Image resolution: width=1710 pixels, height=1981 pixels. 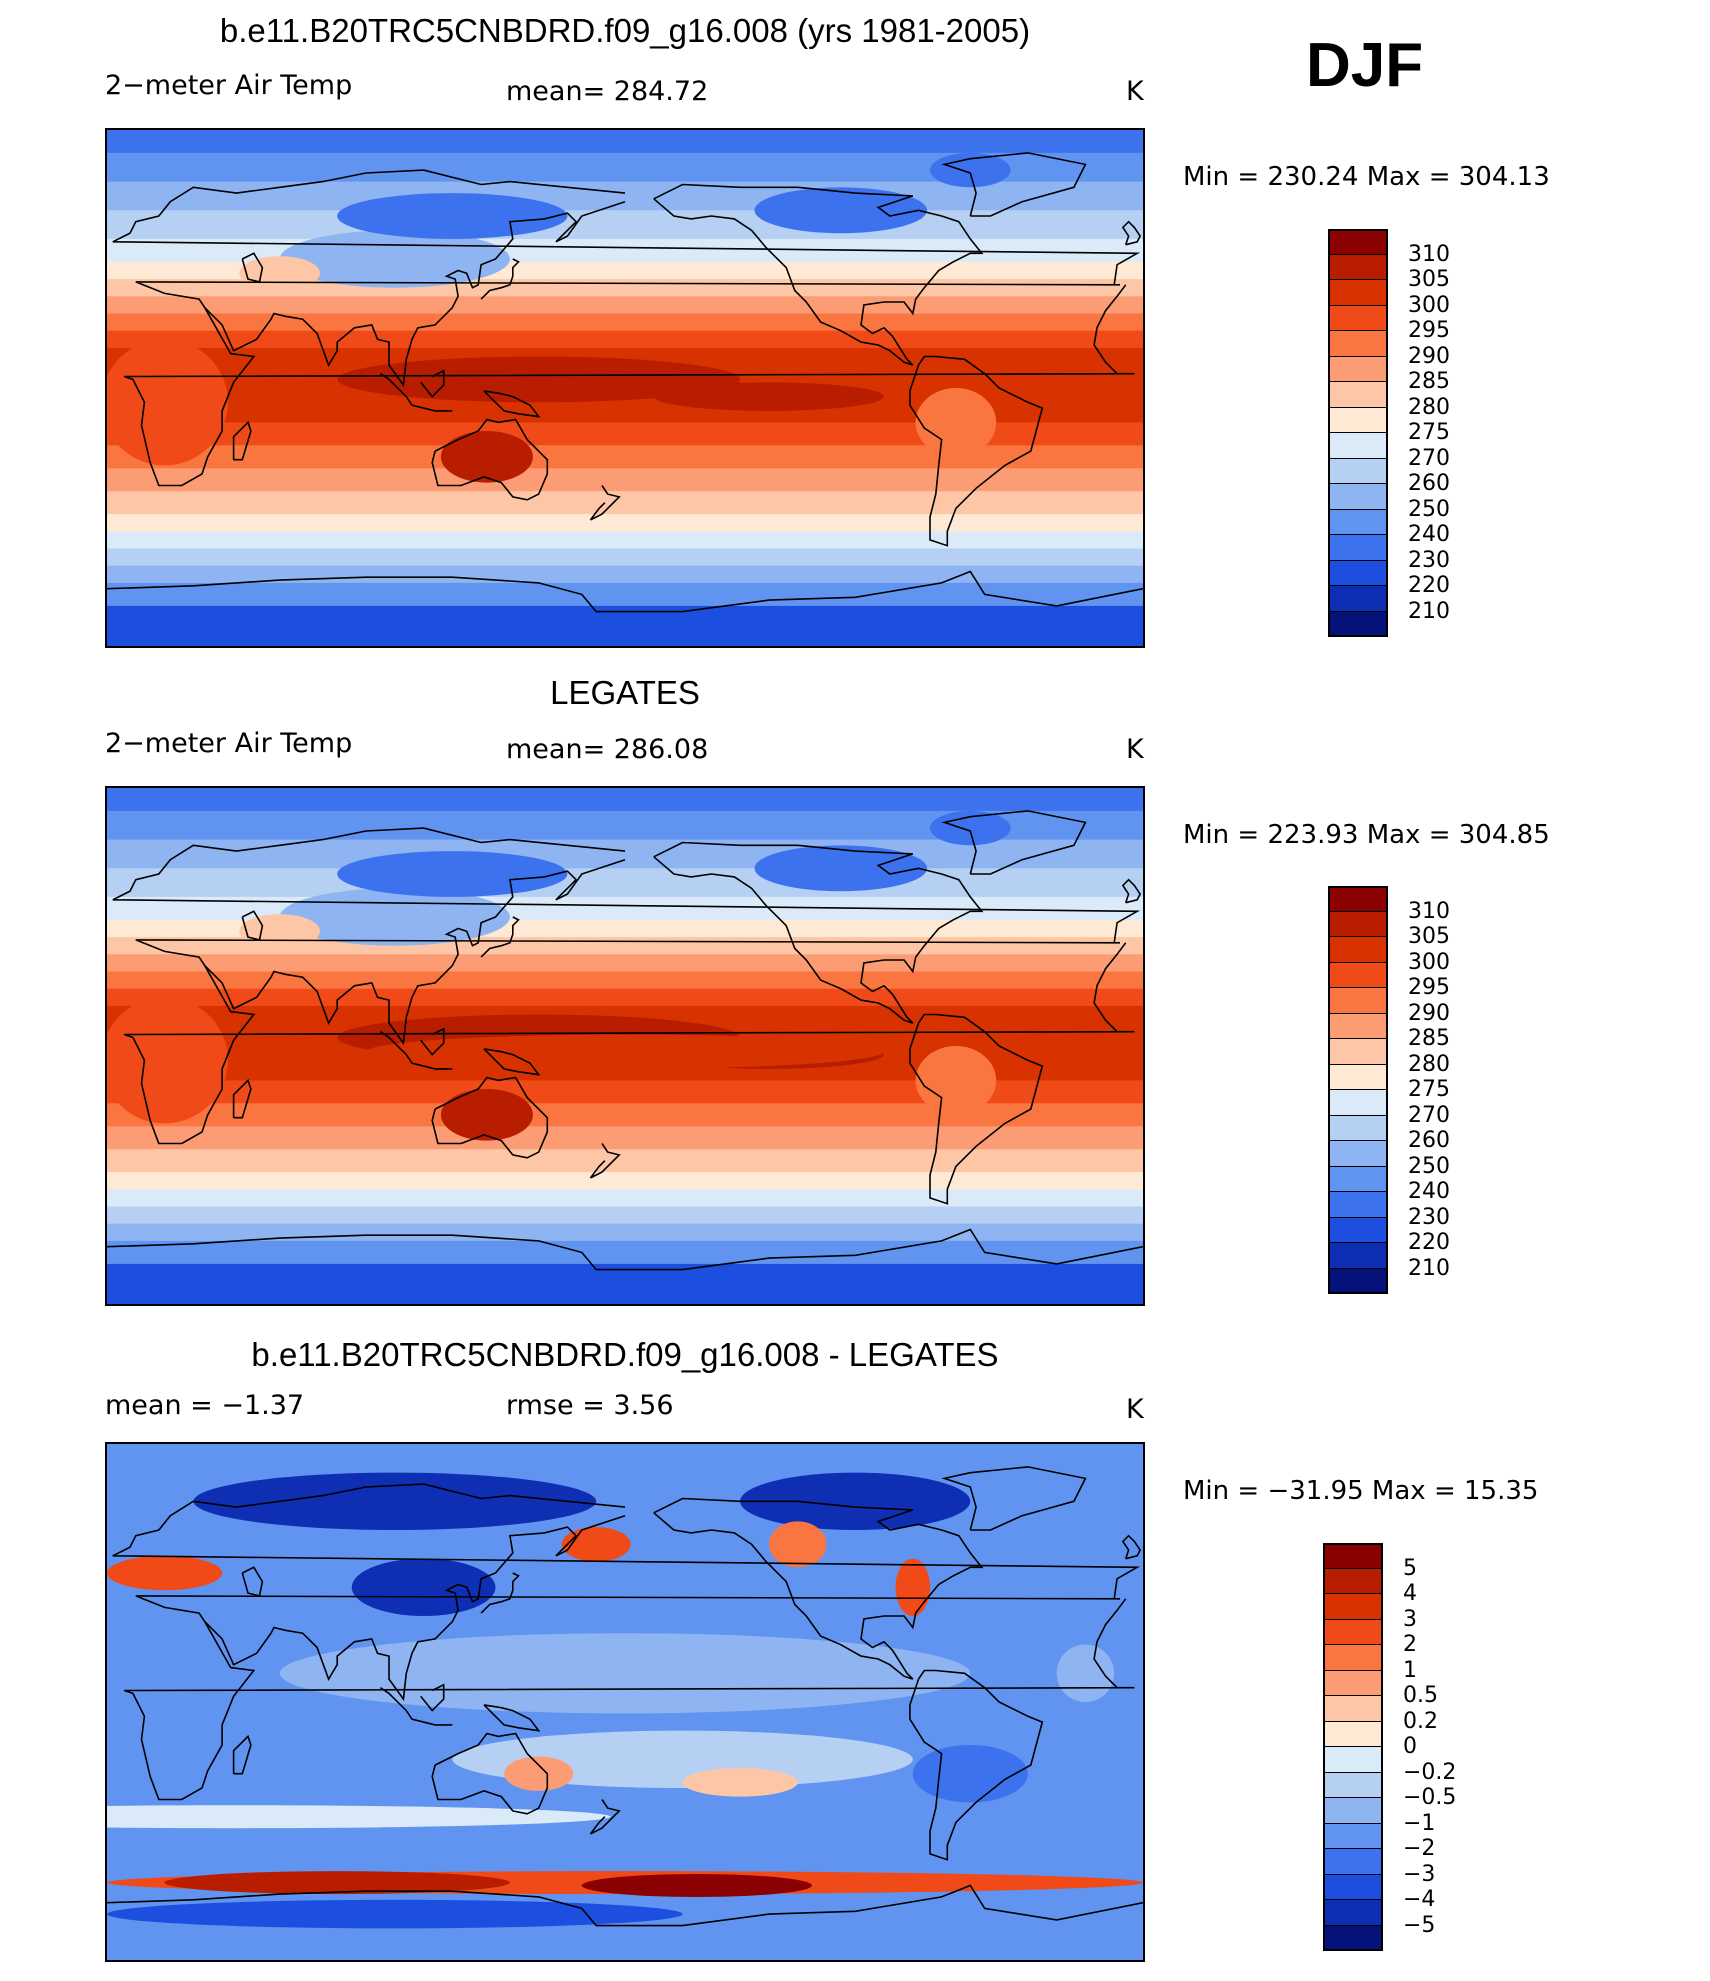 I want to click on panel-1-units: K, so click(x=1135, y=91).